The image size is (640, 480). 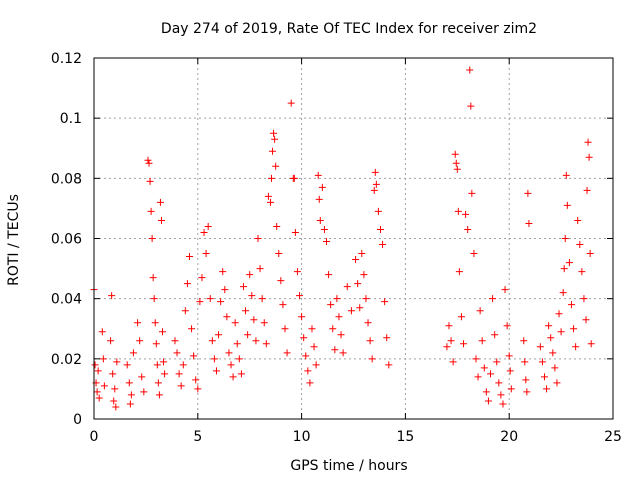 I want to click on x-tick-label: 20, so click(x=509, y=437).